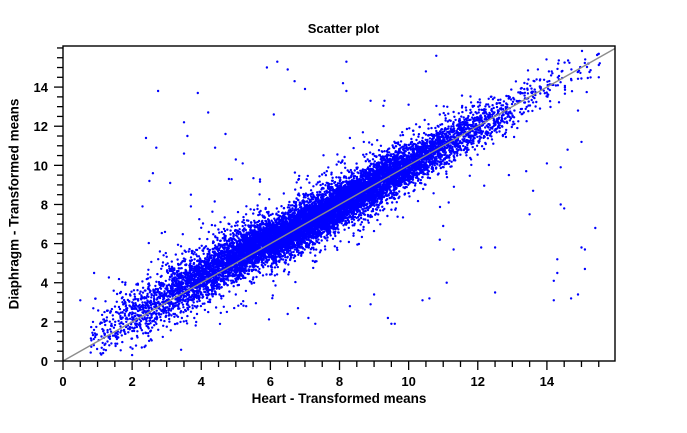  I want to click on x-tick-label: 12, so click(478, 381).